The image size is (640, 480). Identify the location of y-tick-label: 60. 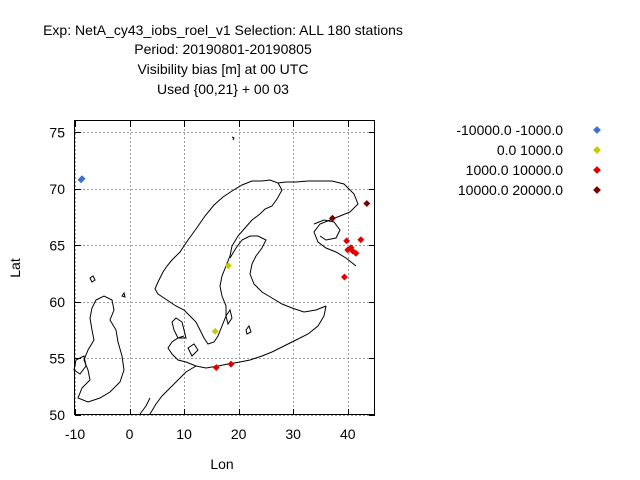
(57, 302).